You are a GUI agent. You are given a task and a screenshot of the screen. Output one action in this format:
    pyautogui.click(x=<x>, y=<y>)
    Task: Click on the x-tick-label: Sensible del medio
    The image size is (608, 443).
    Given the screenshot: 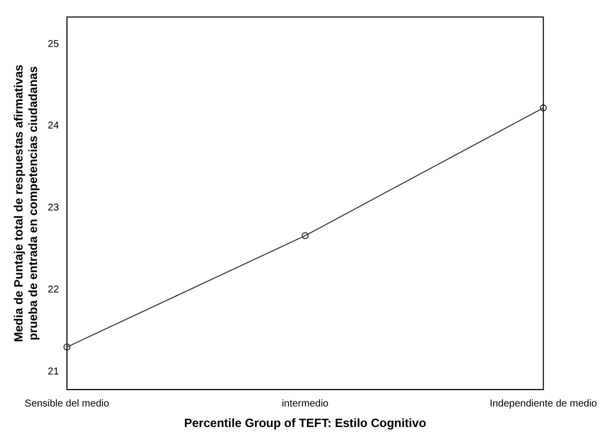 What is the action you would take?
    pyautogui.click(x=67, y=404)
    